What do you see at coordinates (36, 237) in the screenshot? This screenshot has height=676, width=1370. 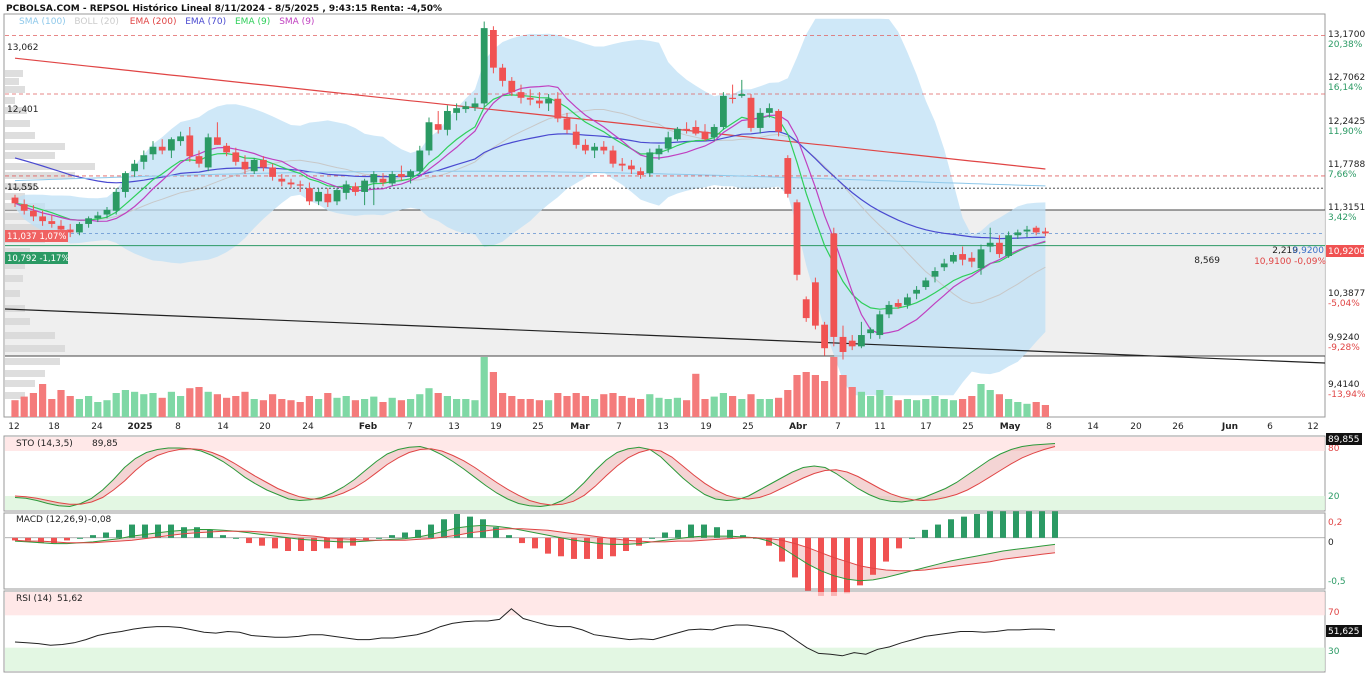 I see `left-badge-text: 11,037 1,07%` at bounding box center [36, 237].